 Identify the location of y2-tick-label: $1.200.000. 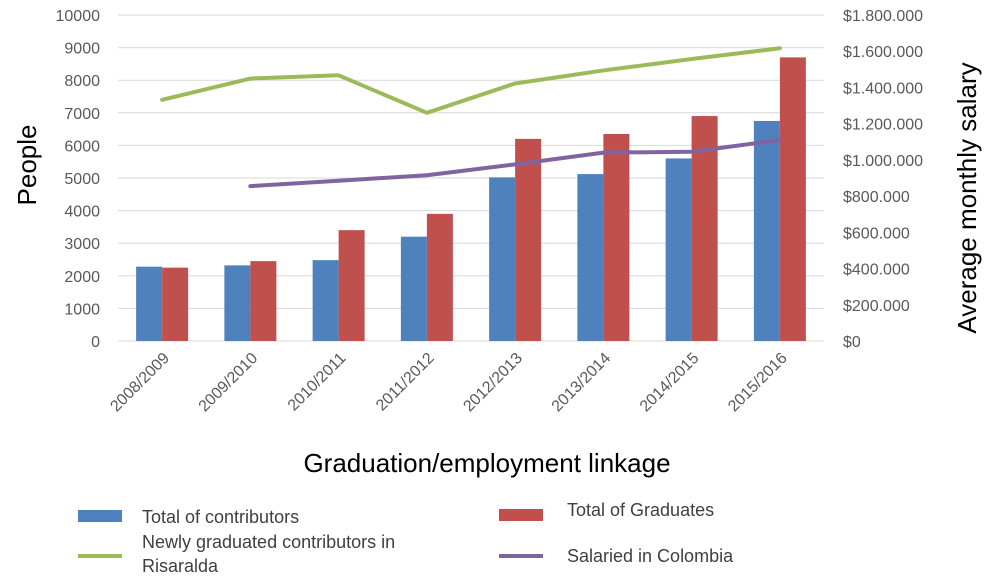
(883, 125).